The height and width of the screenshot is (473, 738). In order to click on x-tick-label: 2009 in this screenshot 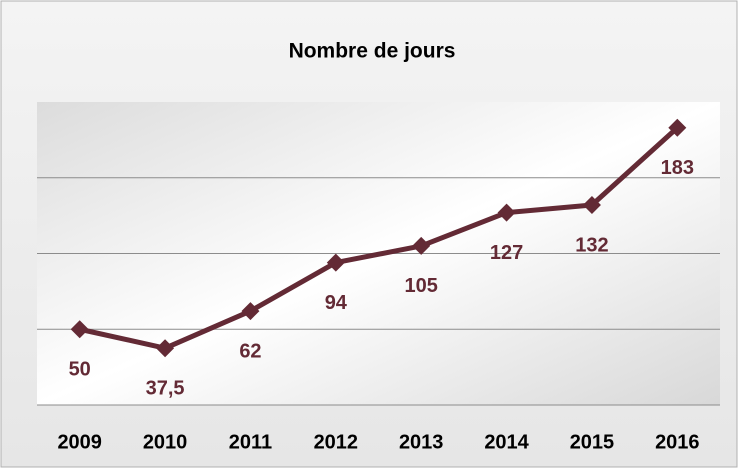, I will do `click(79, 442)`.